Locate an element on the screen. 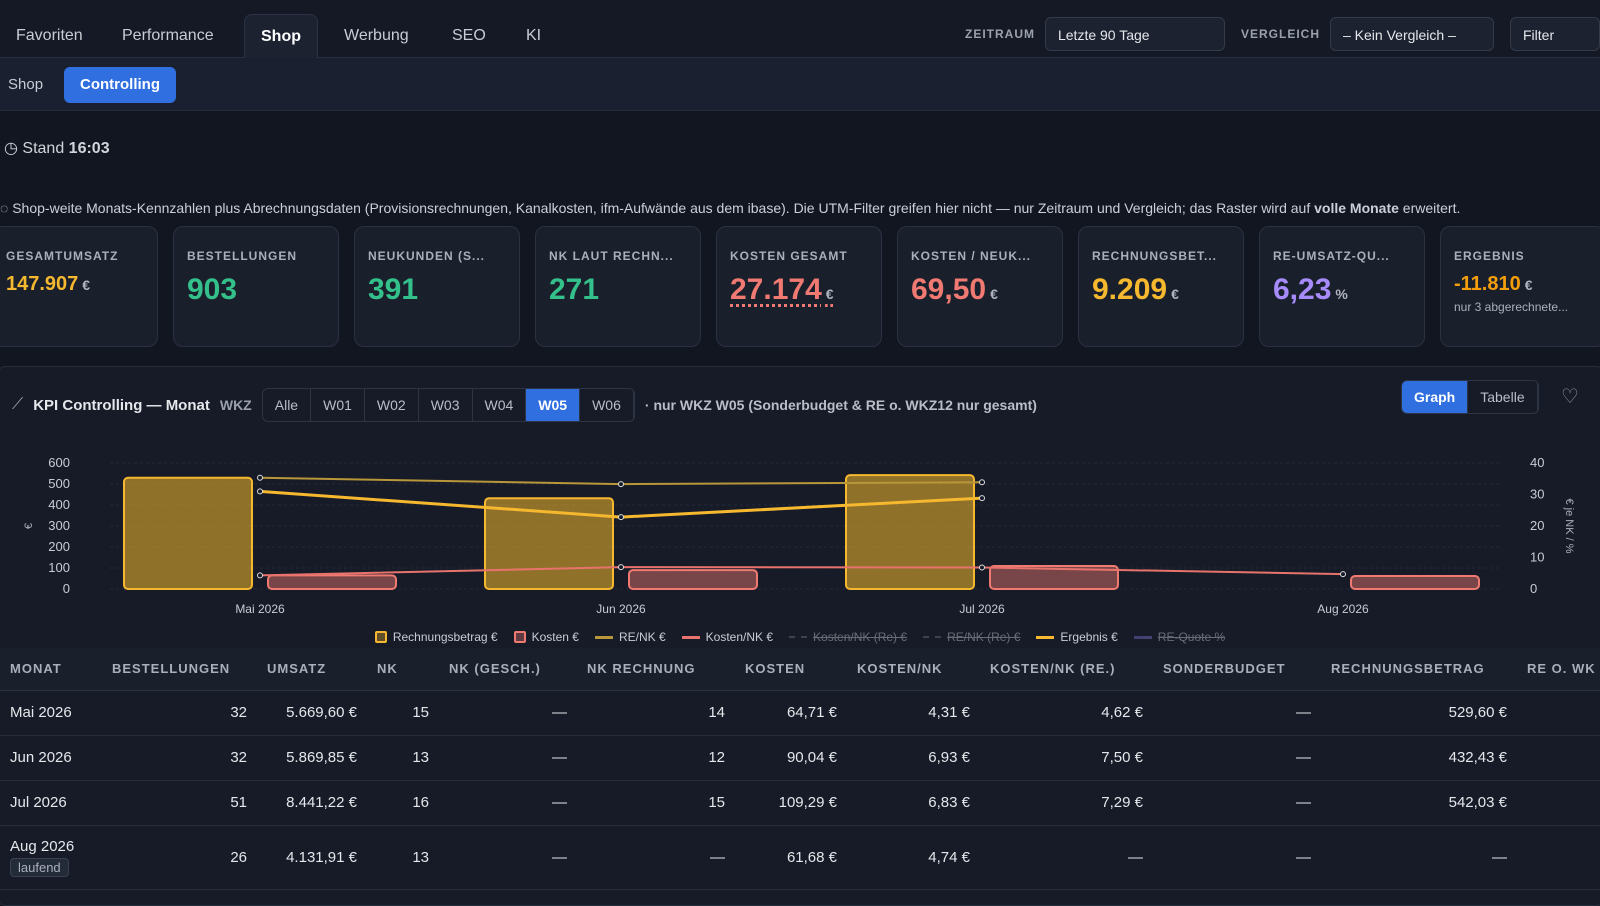 This screenshot has height=906, width=1600. wkz-option: W03 is located at coordinates (446, 405).